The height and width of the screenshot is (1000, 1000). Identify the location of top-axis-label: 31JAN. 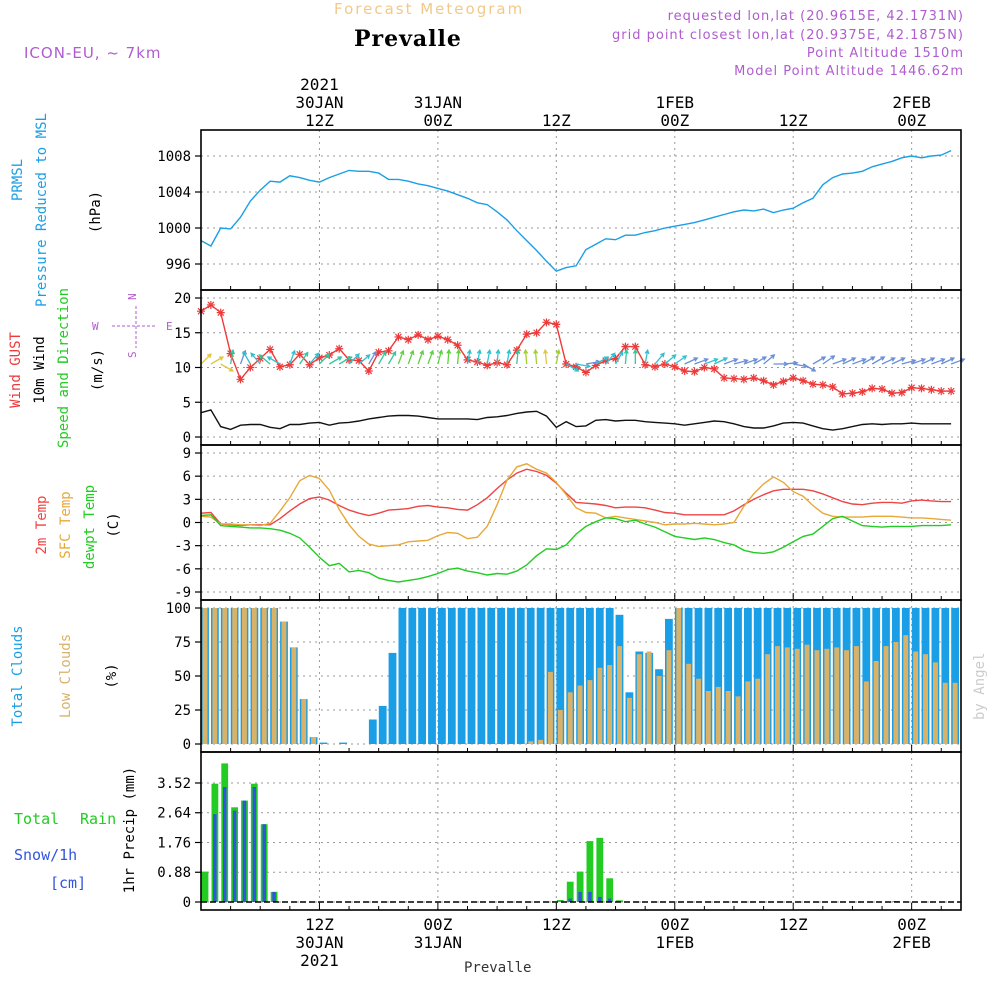
(438, 102).